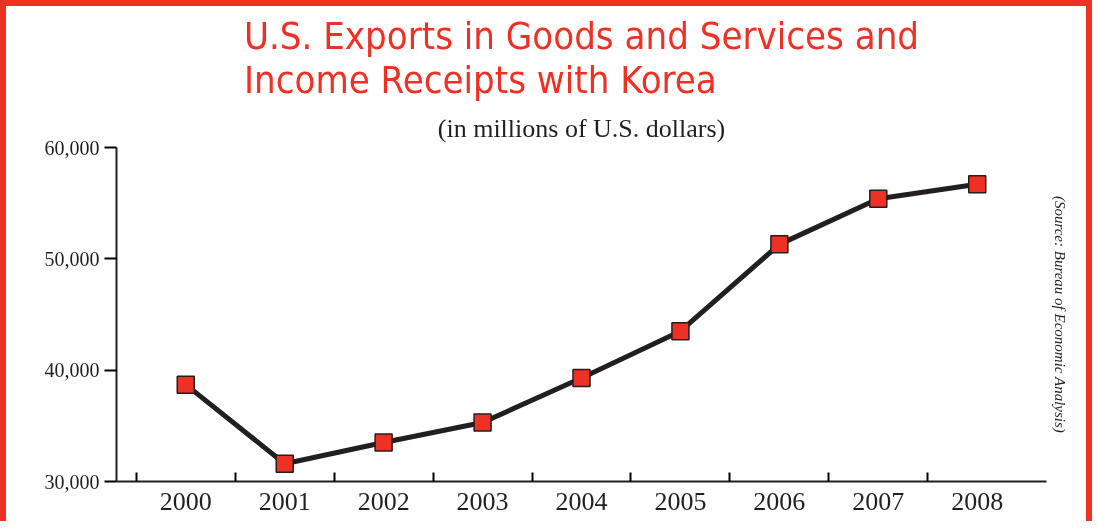 This screenshot has width=1097, height=529. I want to click on y-tick-label: 40,000, so click(72, 370).